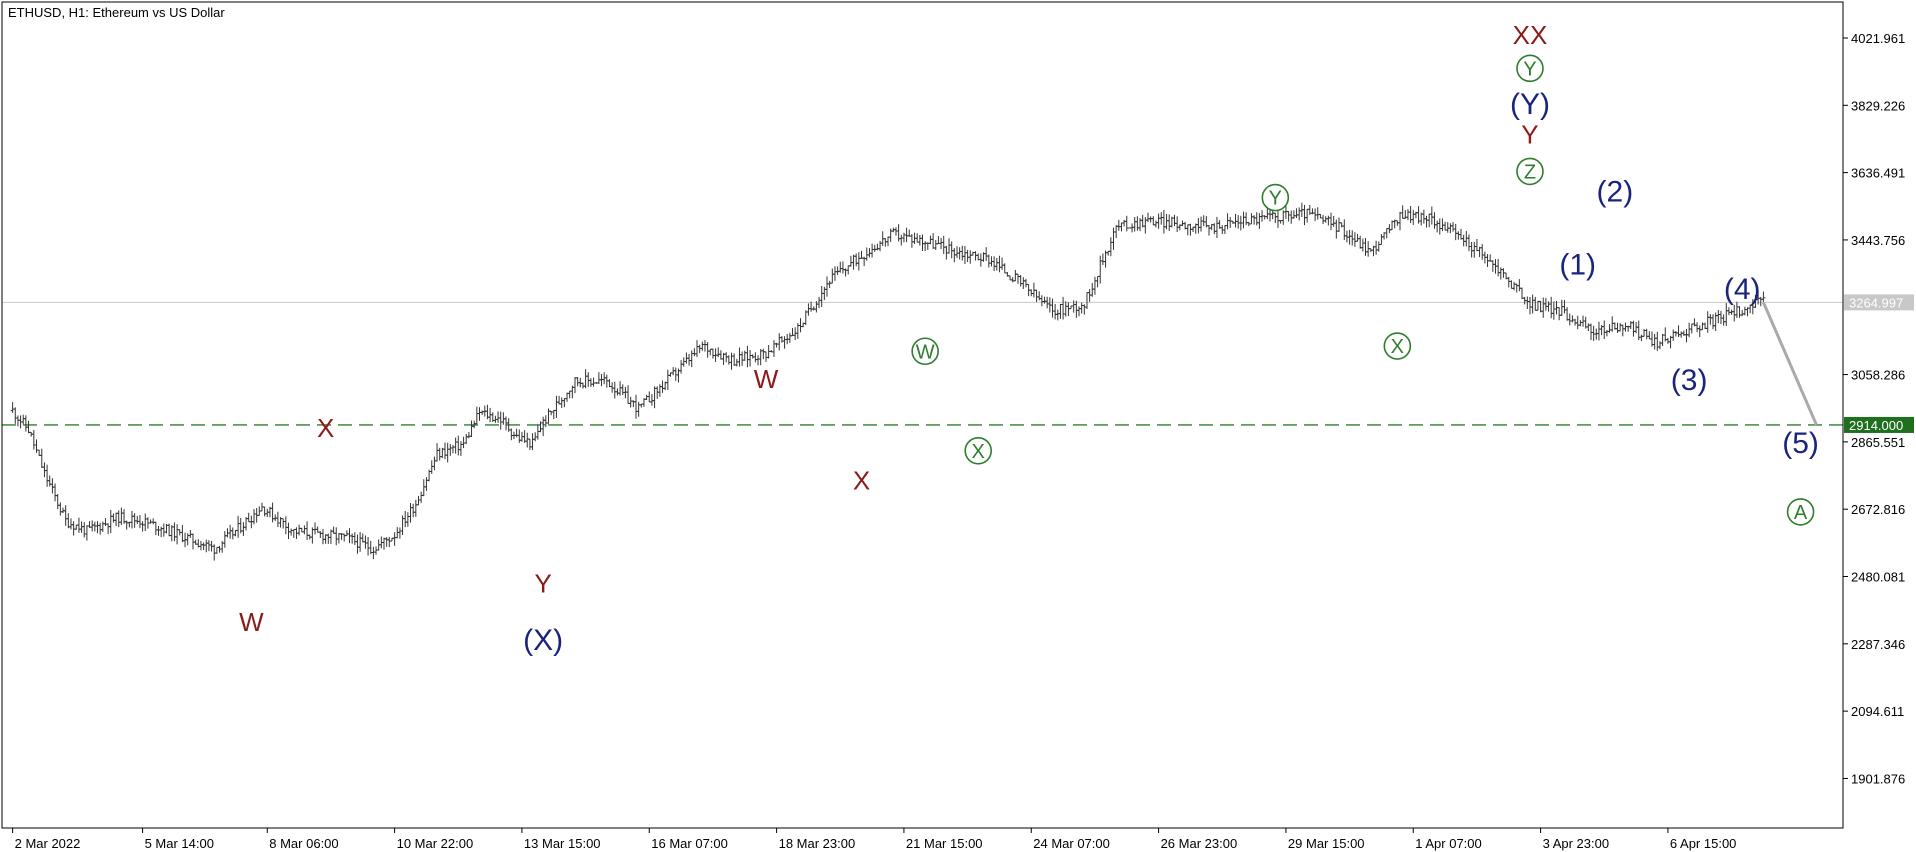 The width and height of the screenshot is (1916, 852). What do you see at coordinates (1576, 843) in the screenshot?
I see `x-tick-label: 3 Apr 23:00` at bounding box center [1576, 843].